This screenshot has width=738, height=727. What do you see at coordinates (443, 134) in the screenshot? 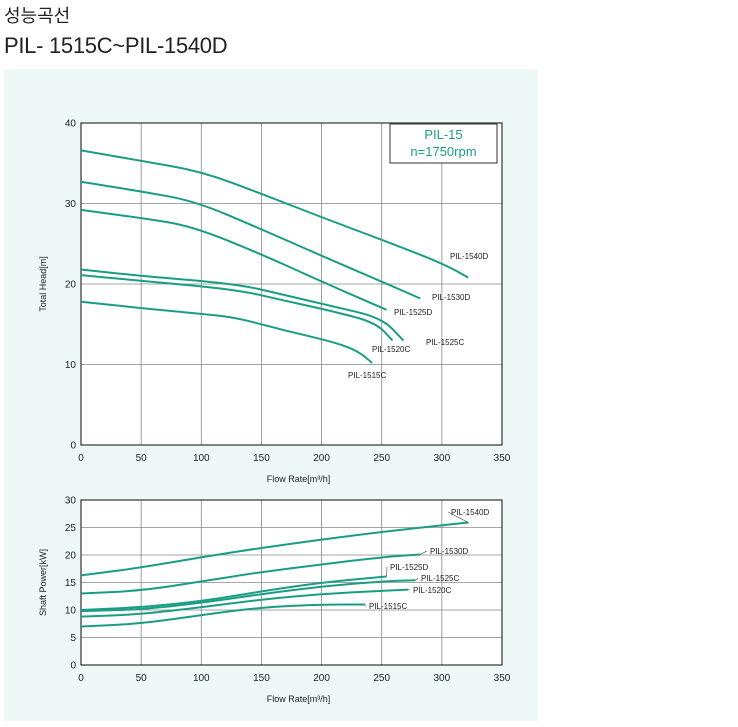
I see `model-badge-name: PIL-15` at bounding box center [443, 134].